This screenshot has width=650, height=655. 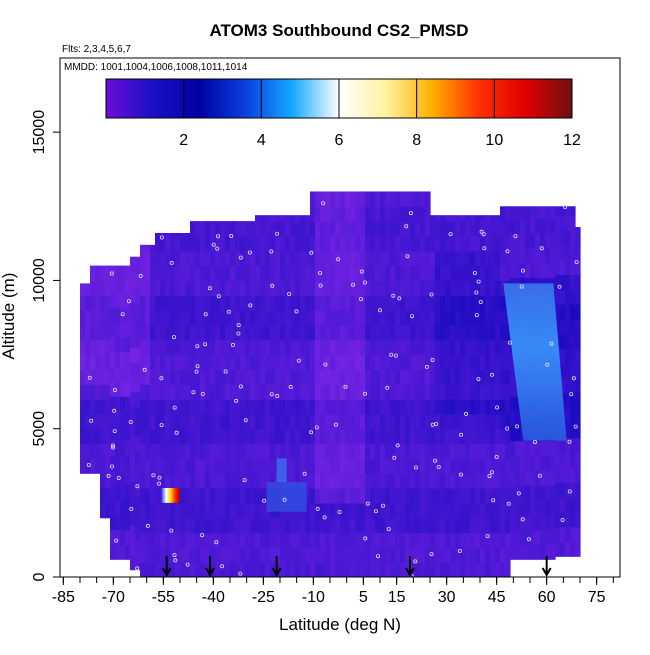 I want to click on colorbar-tick-label: 10, so click(x=494, y=140).